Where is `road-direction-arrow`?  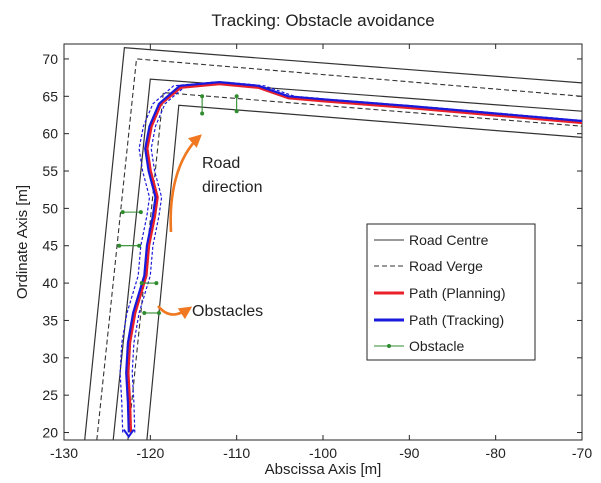 road-direction-arrow is located at coordinates (185, 183).